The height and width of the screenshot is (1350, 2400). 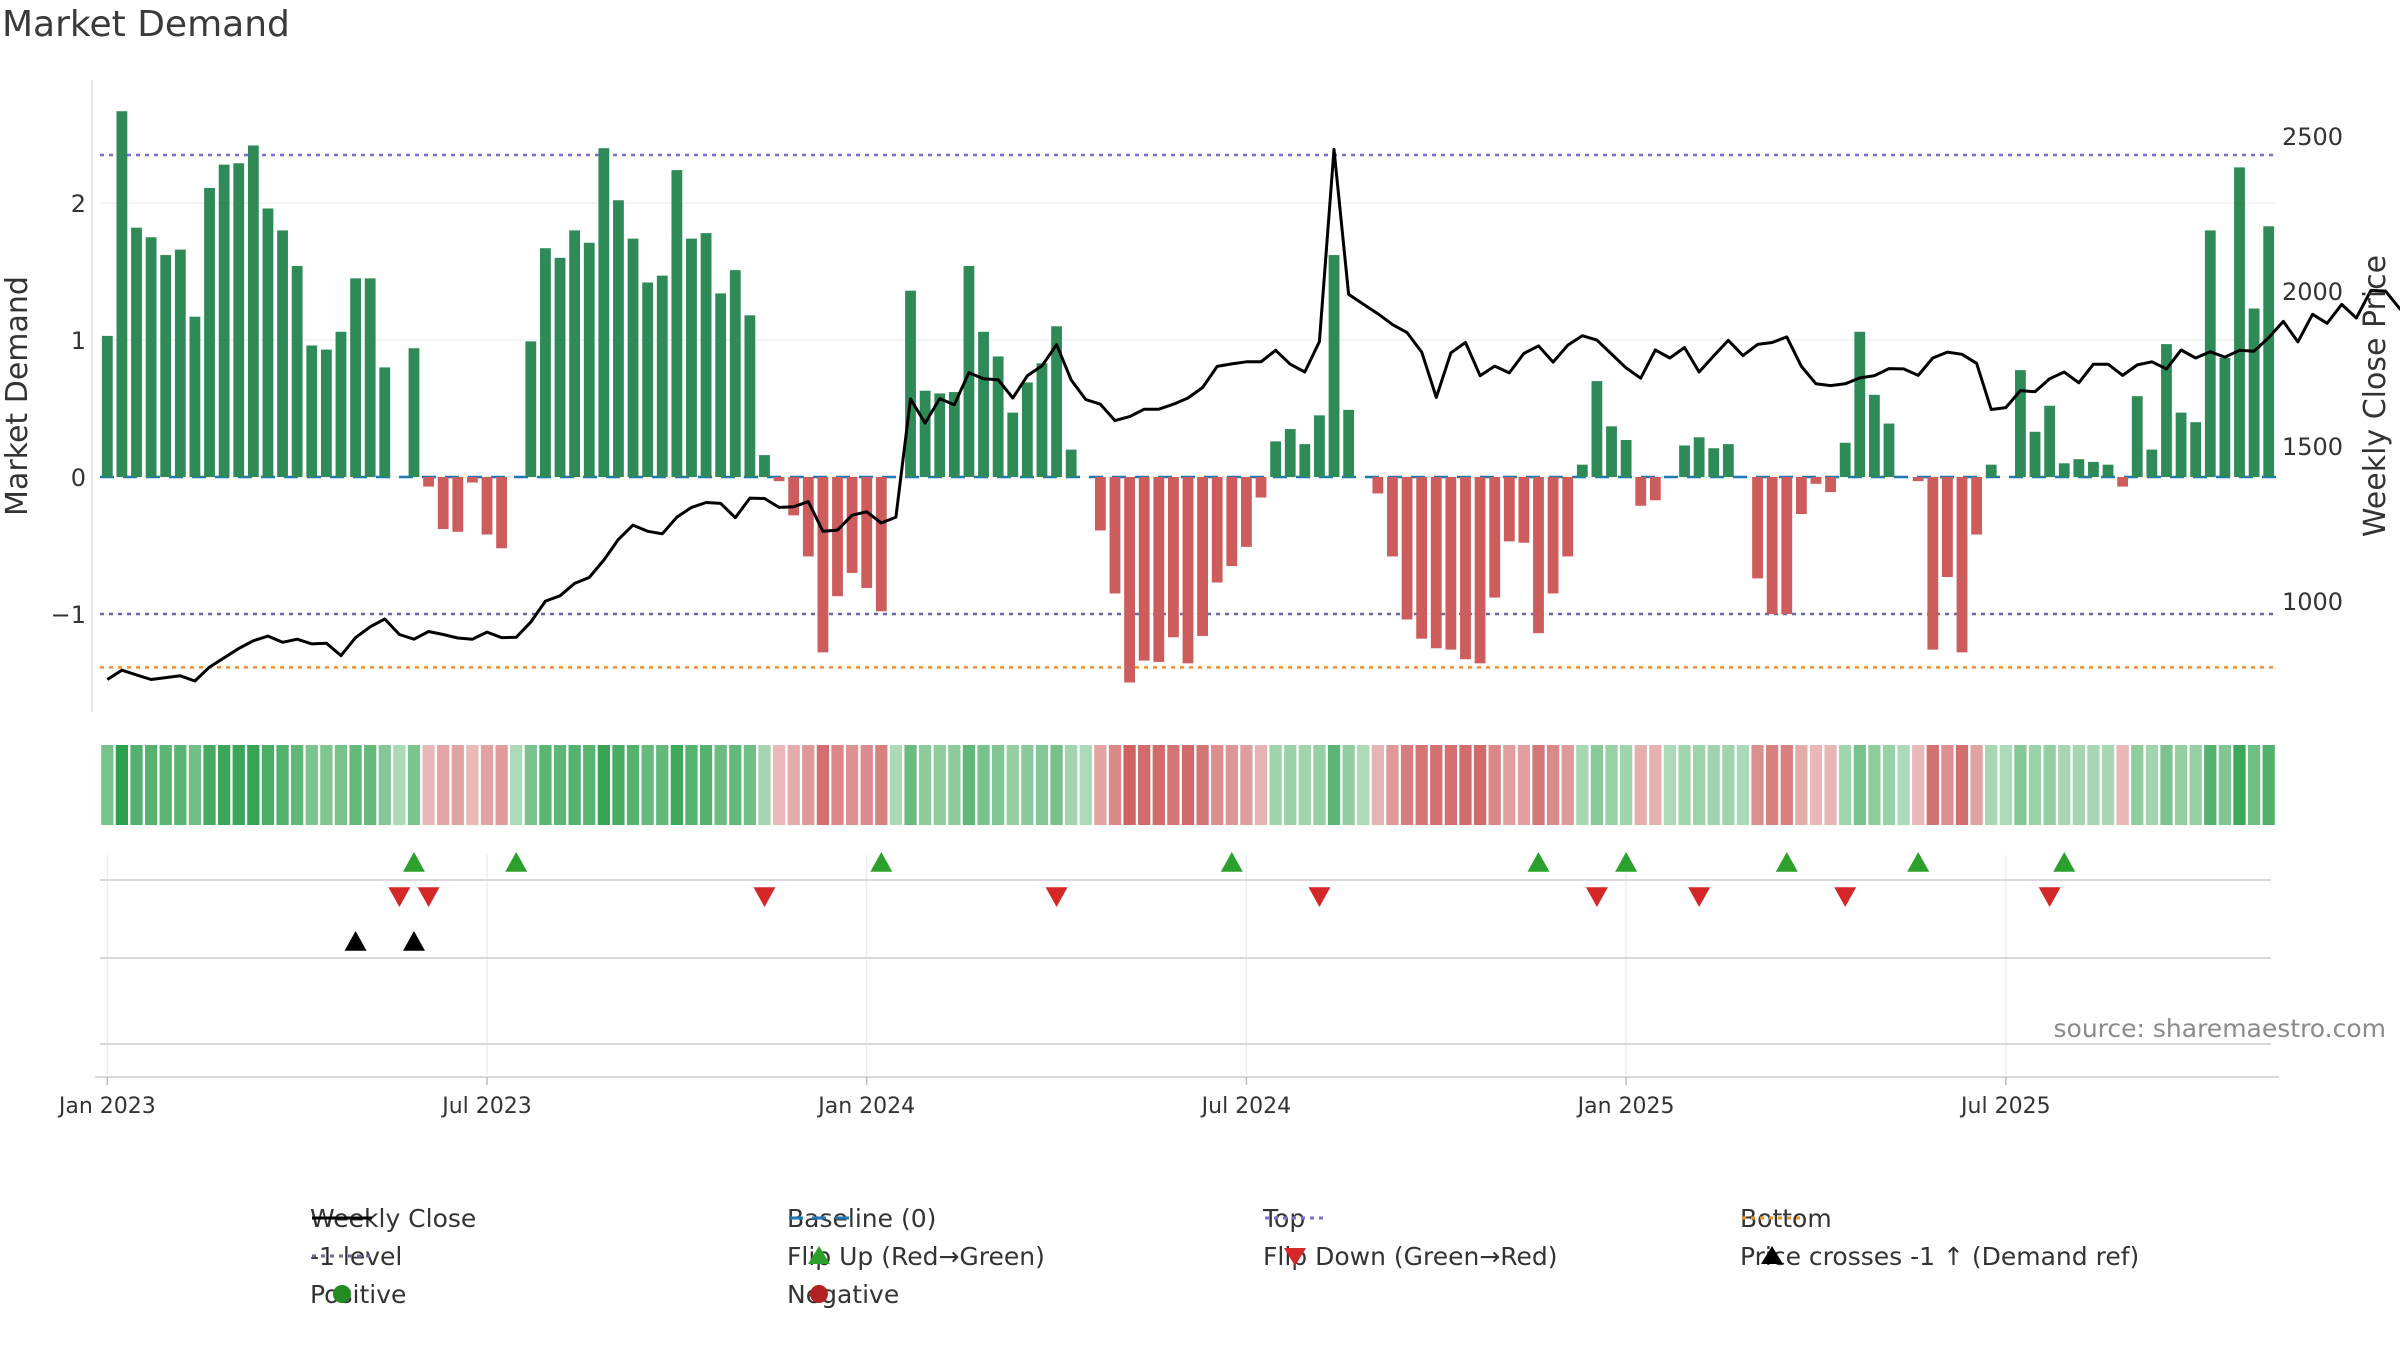 I want to click on legend-neg1-level: -1 level, so click(x=356, y=1256).